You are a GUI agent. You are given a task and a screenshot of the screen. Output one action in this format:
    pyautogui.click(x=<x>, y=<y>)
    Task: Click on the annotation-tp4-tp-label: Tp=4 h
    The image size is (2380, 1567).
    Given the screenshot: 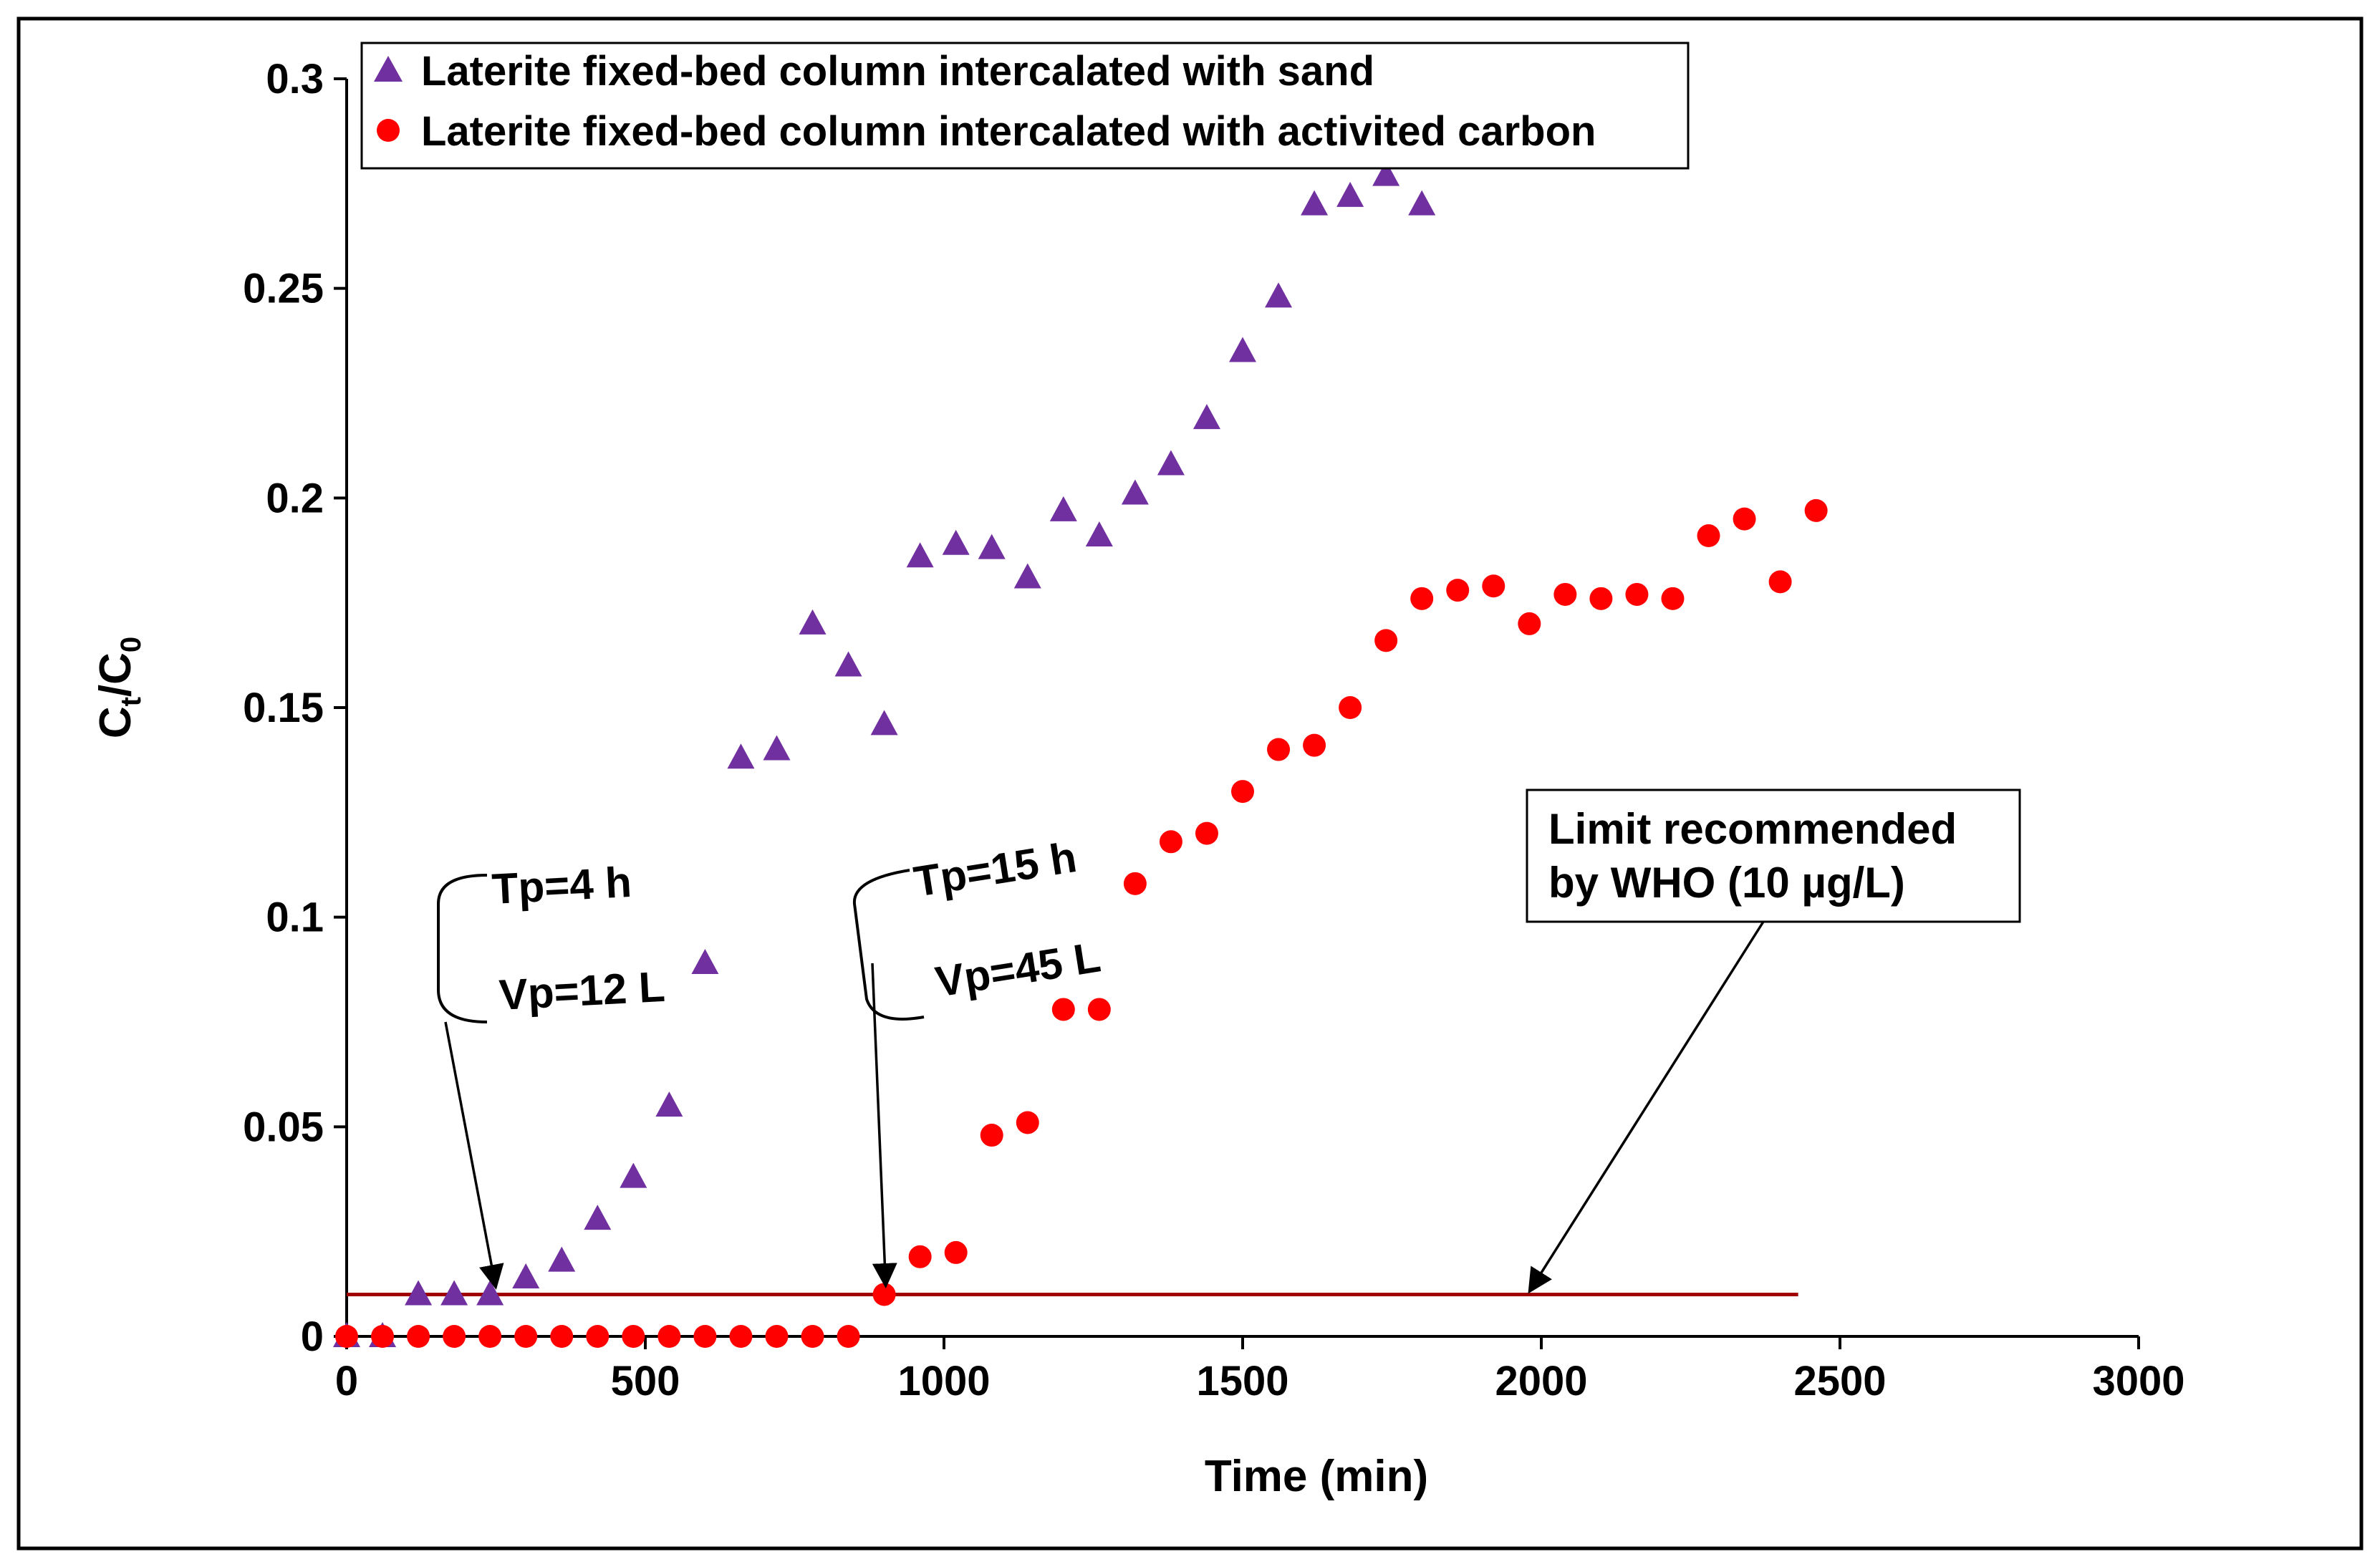 What is the action you would take?
    pyautogui.click(x=561, y=885)
    